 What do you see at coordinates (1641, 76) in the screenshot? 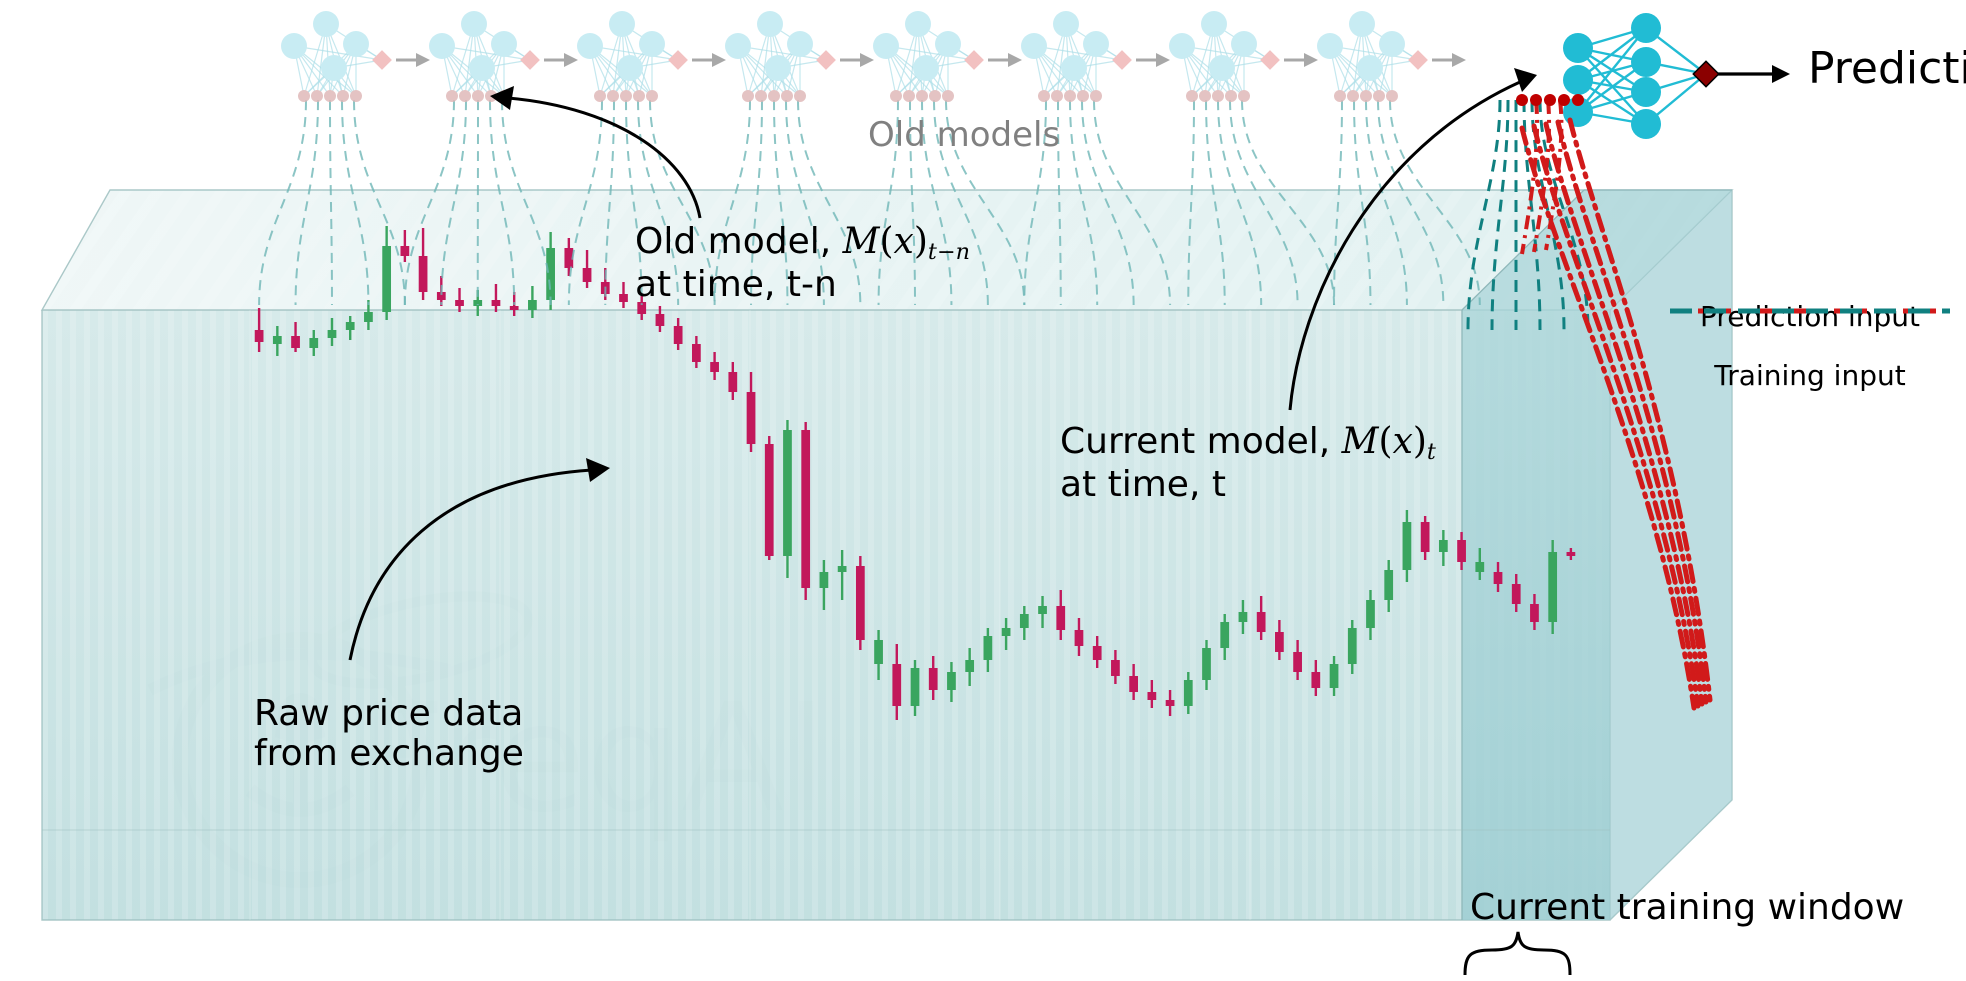
I see `current-model-network` at bounding box center [1641, 76].